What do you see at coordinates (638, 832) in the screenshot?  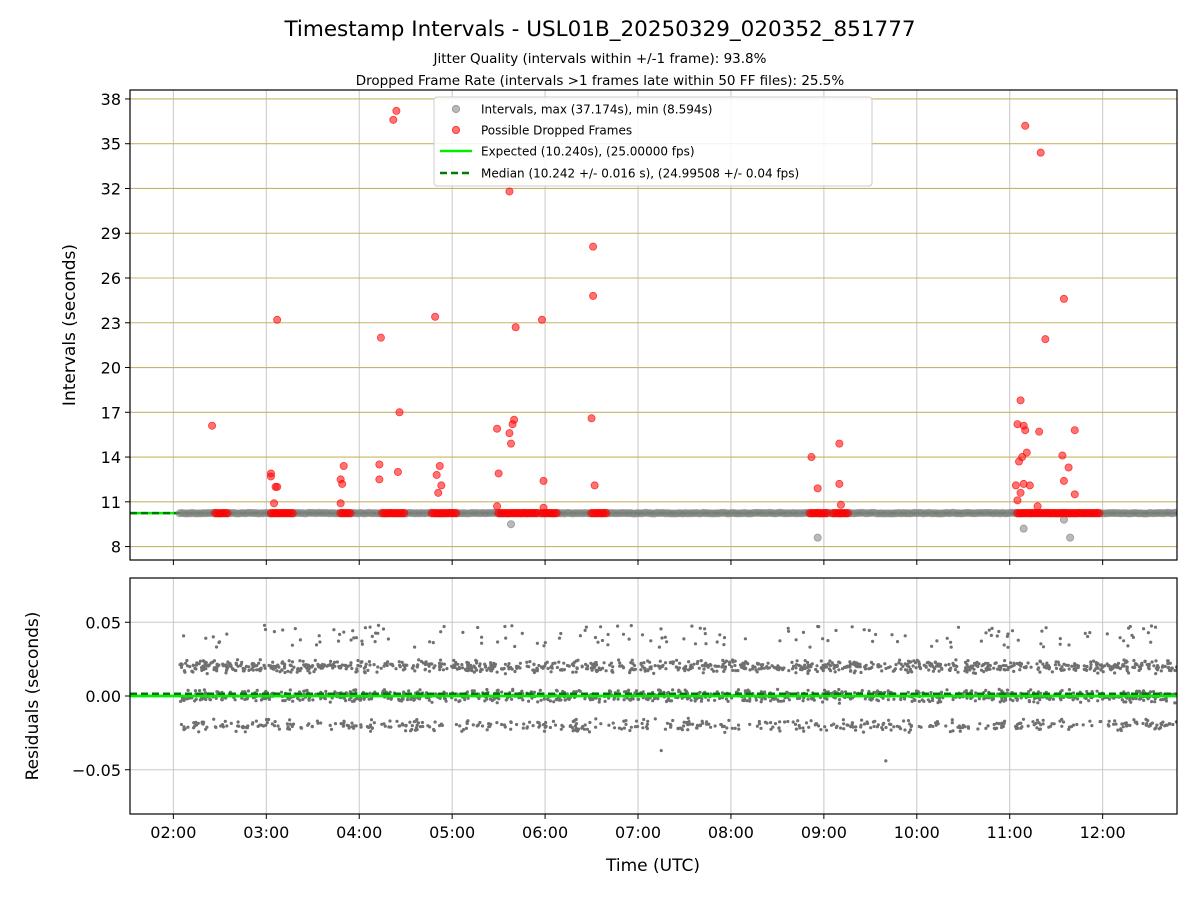 I see `x-tick-label: 07:00` at bounding box center [638, 832].